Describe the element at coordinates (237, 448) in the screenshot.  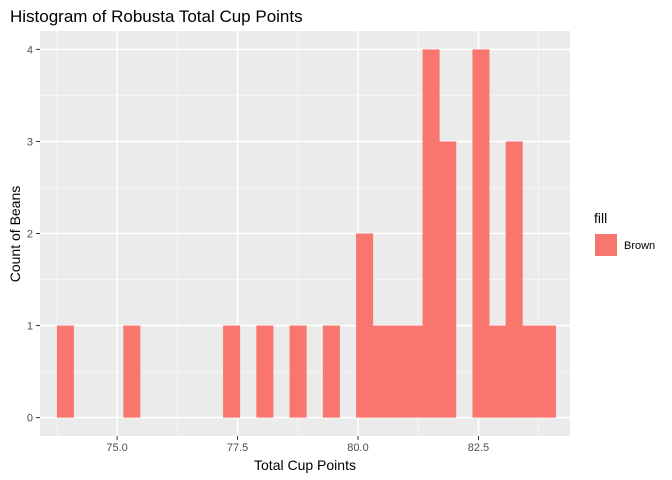
I see `x-tick-label: 77.5` at that location.